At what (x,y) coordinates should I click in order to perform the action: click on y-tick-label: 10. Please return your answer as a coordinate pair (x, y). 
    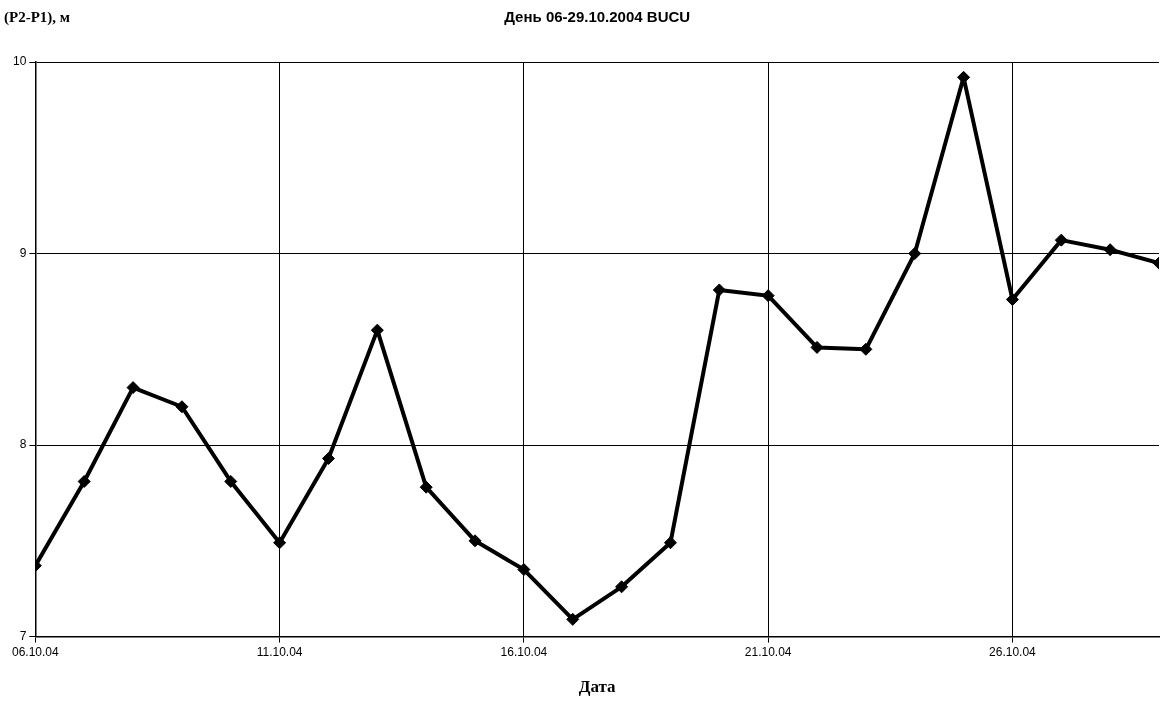
    Looking at the image, I should click on (19, 61).